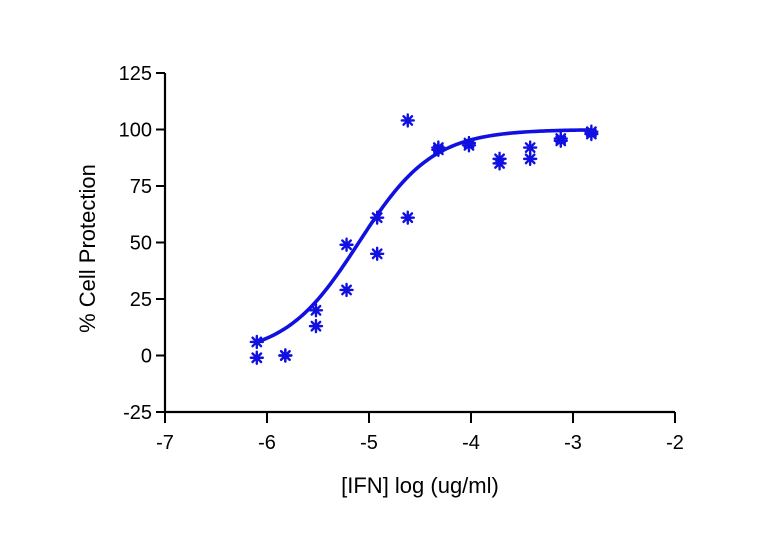 This screenshot has width=762, height=550. I want to click on y-tick-label: 100, so click(135, 131).